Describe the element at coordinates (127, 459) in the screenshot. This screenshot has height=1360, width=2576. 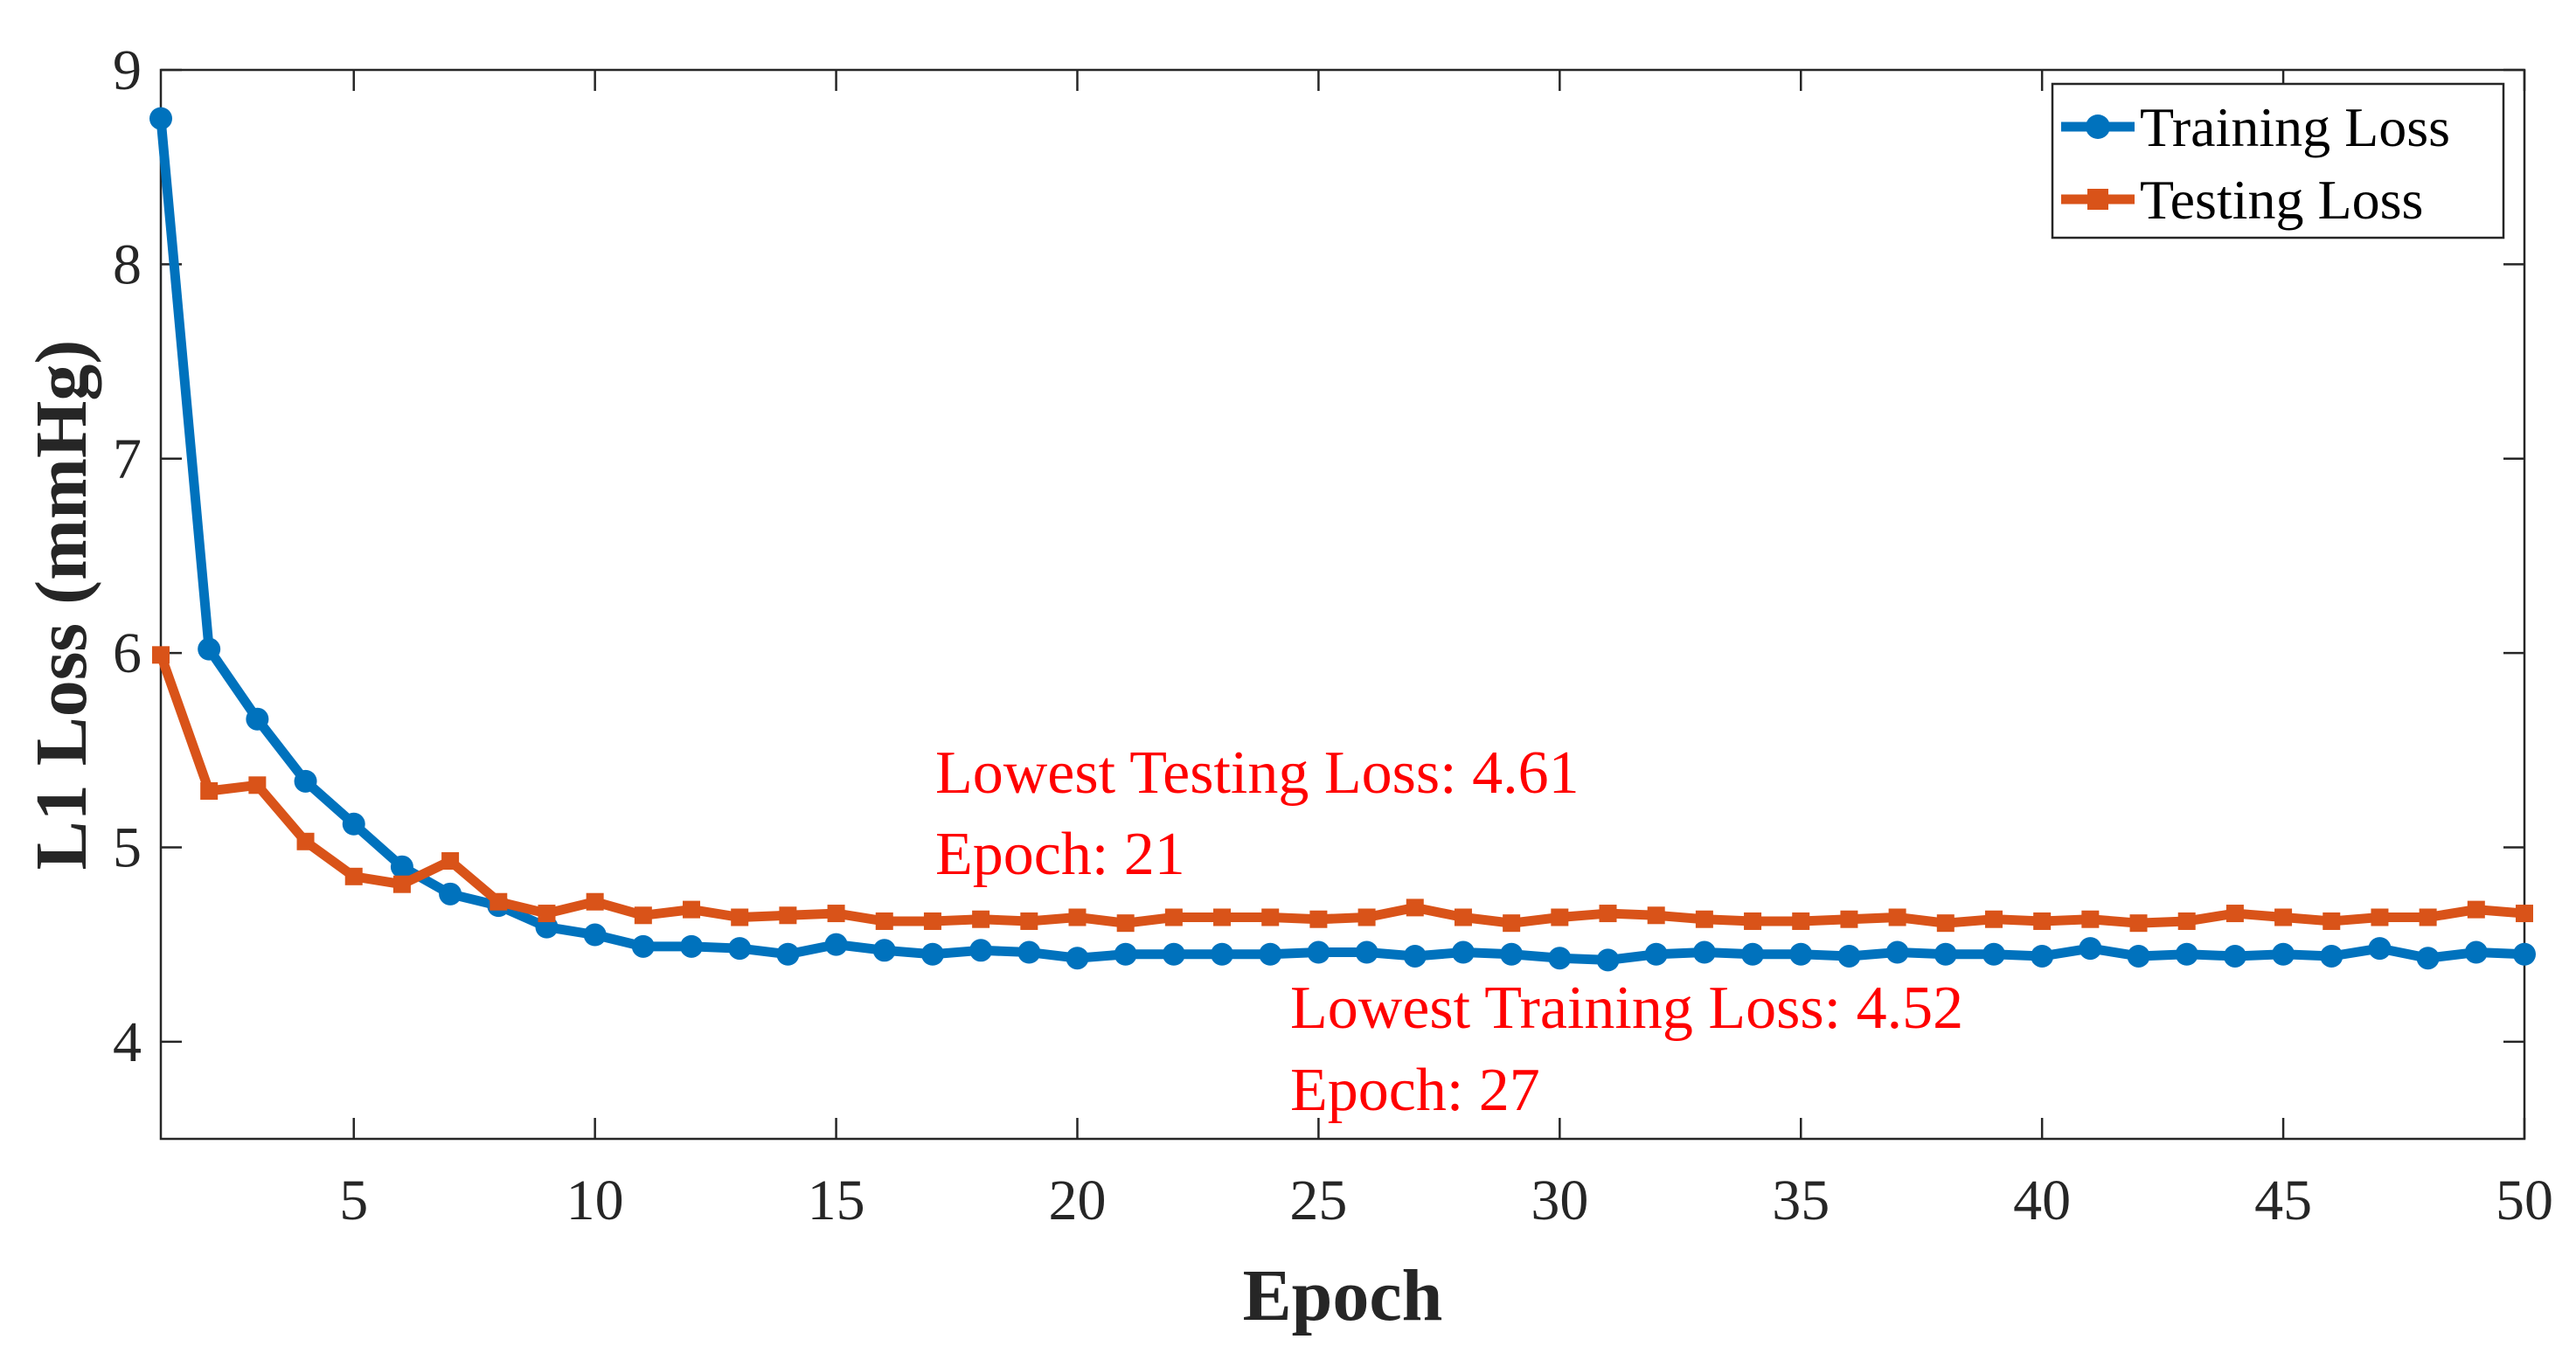
I see `y-tick-label: 7` at that location.